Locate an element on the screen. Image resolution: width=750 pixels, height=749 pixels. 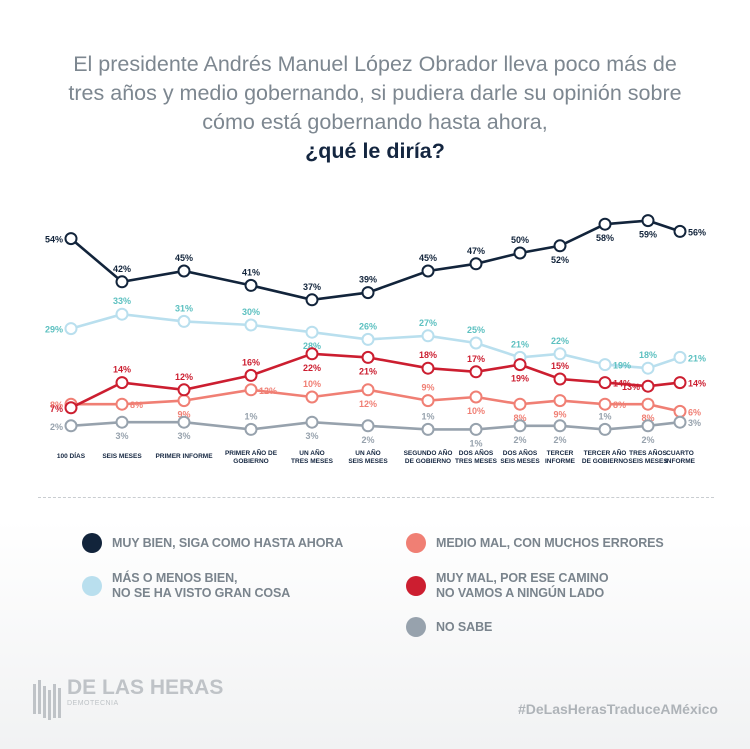
legend-item-muy-bien: MUY BIEN, SIGA COMO HASTA AHORA is located at coordinates (212, 543).